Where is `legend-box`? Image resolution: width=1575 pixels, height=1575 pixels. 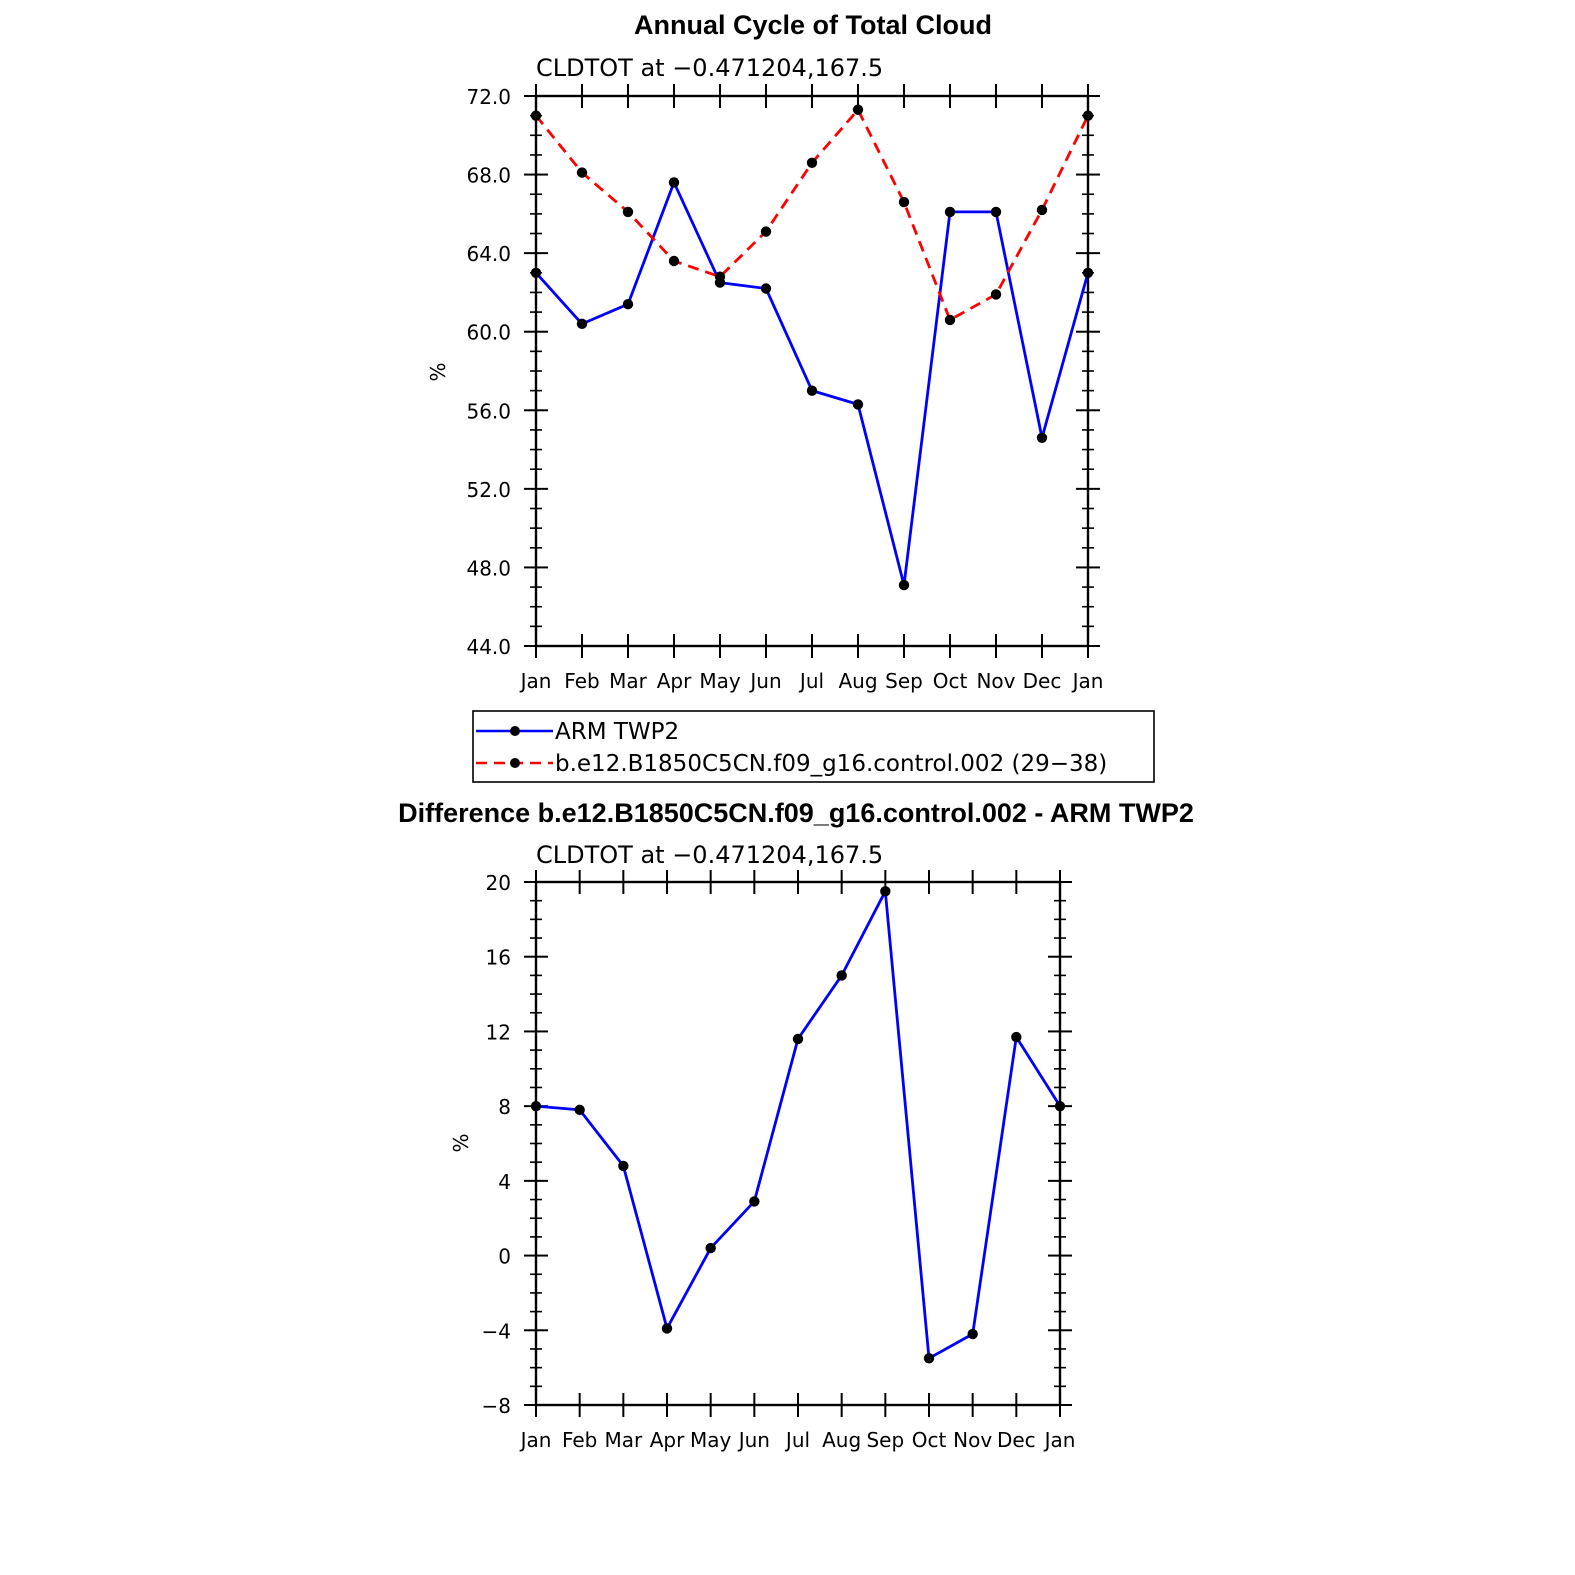 legend-box is located at coordinates (813, 746).